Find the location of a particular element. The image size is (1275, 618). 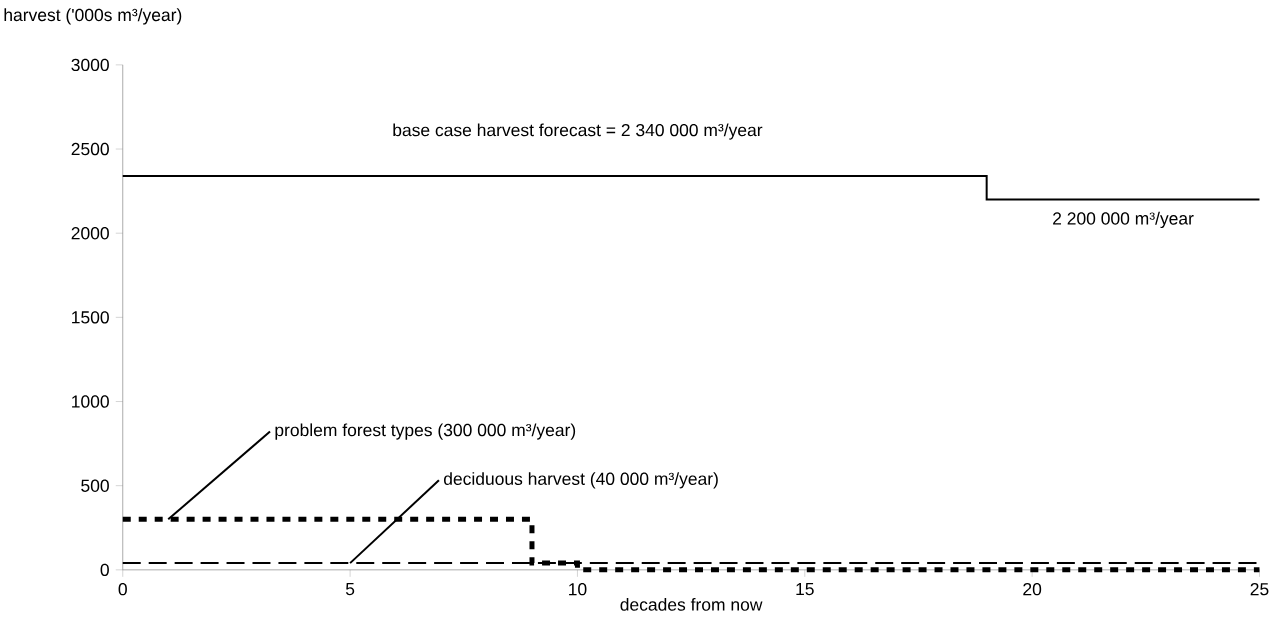

x-axis-title: decades from now is located at coordinates (691, 604).